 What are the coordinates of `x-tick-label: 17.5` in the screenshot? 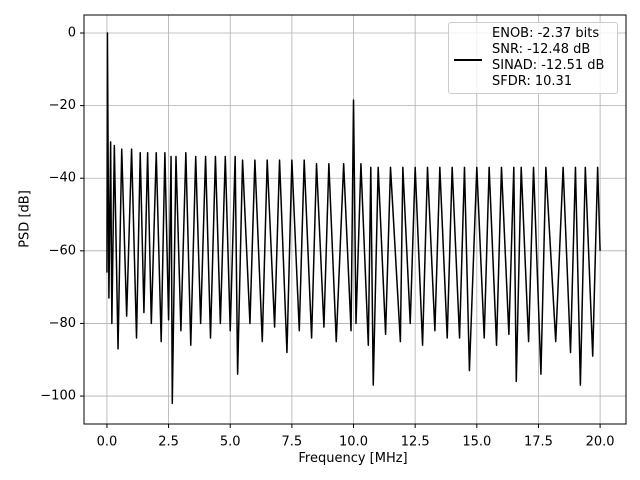 It's located at (538, 442).